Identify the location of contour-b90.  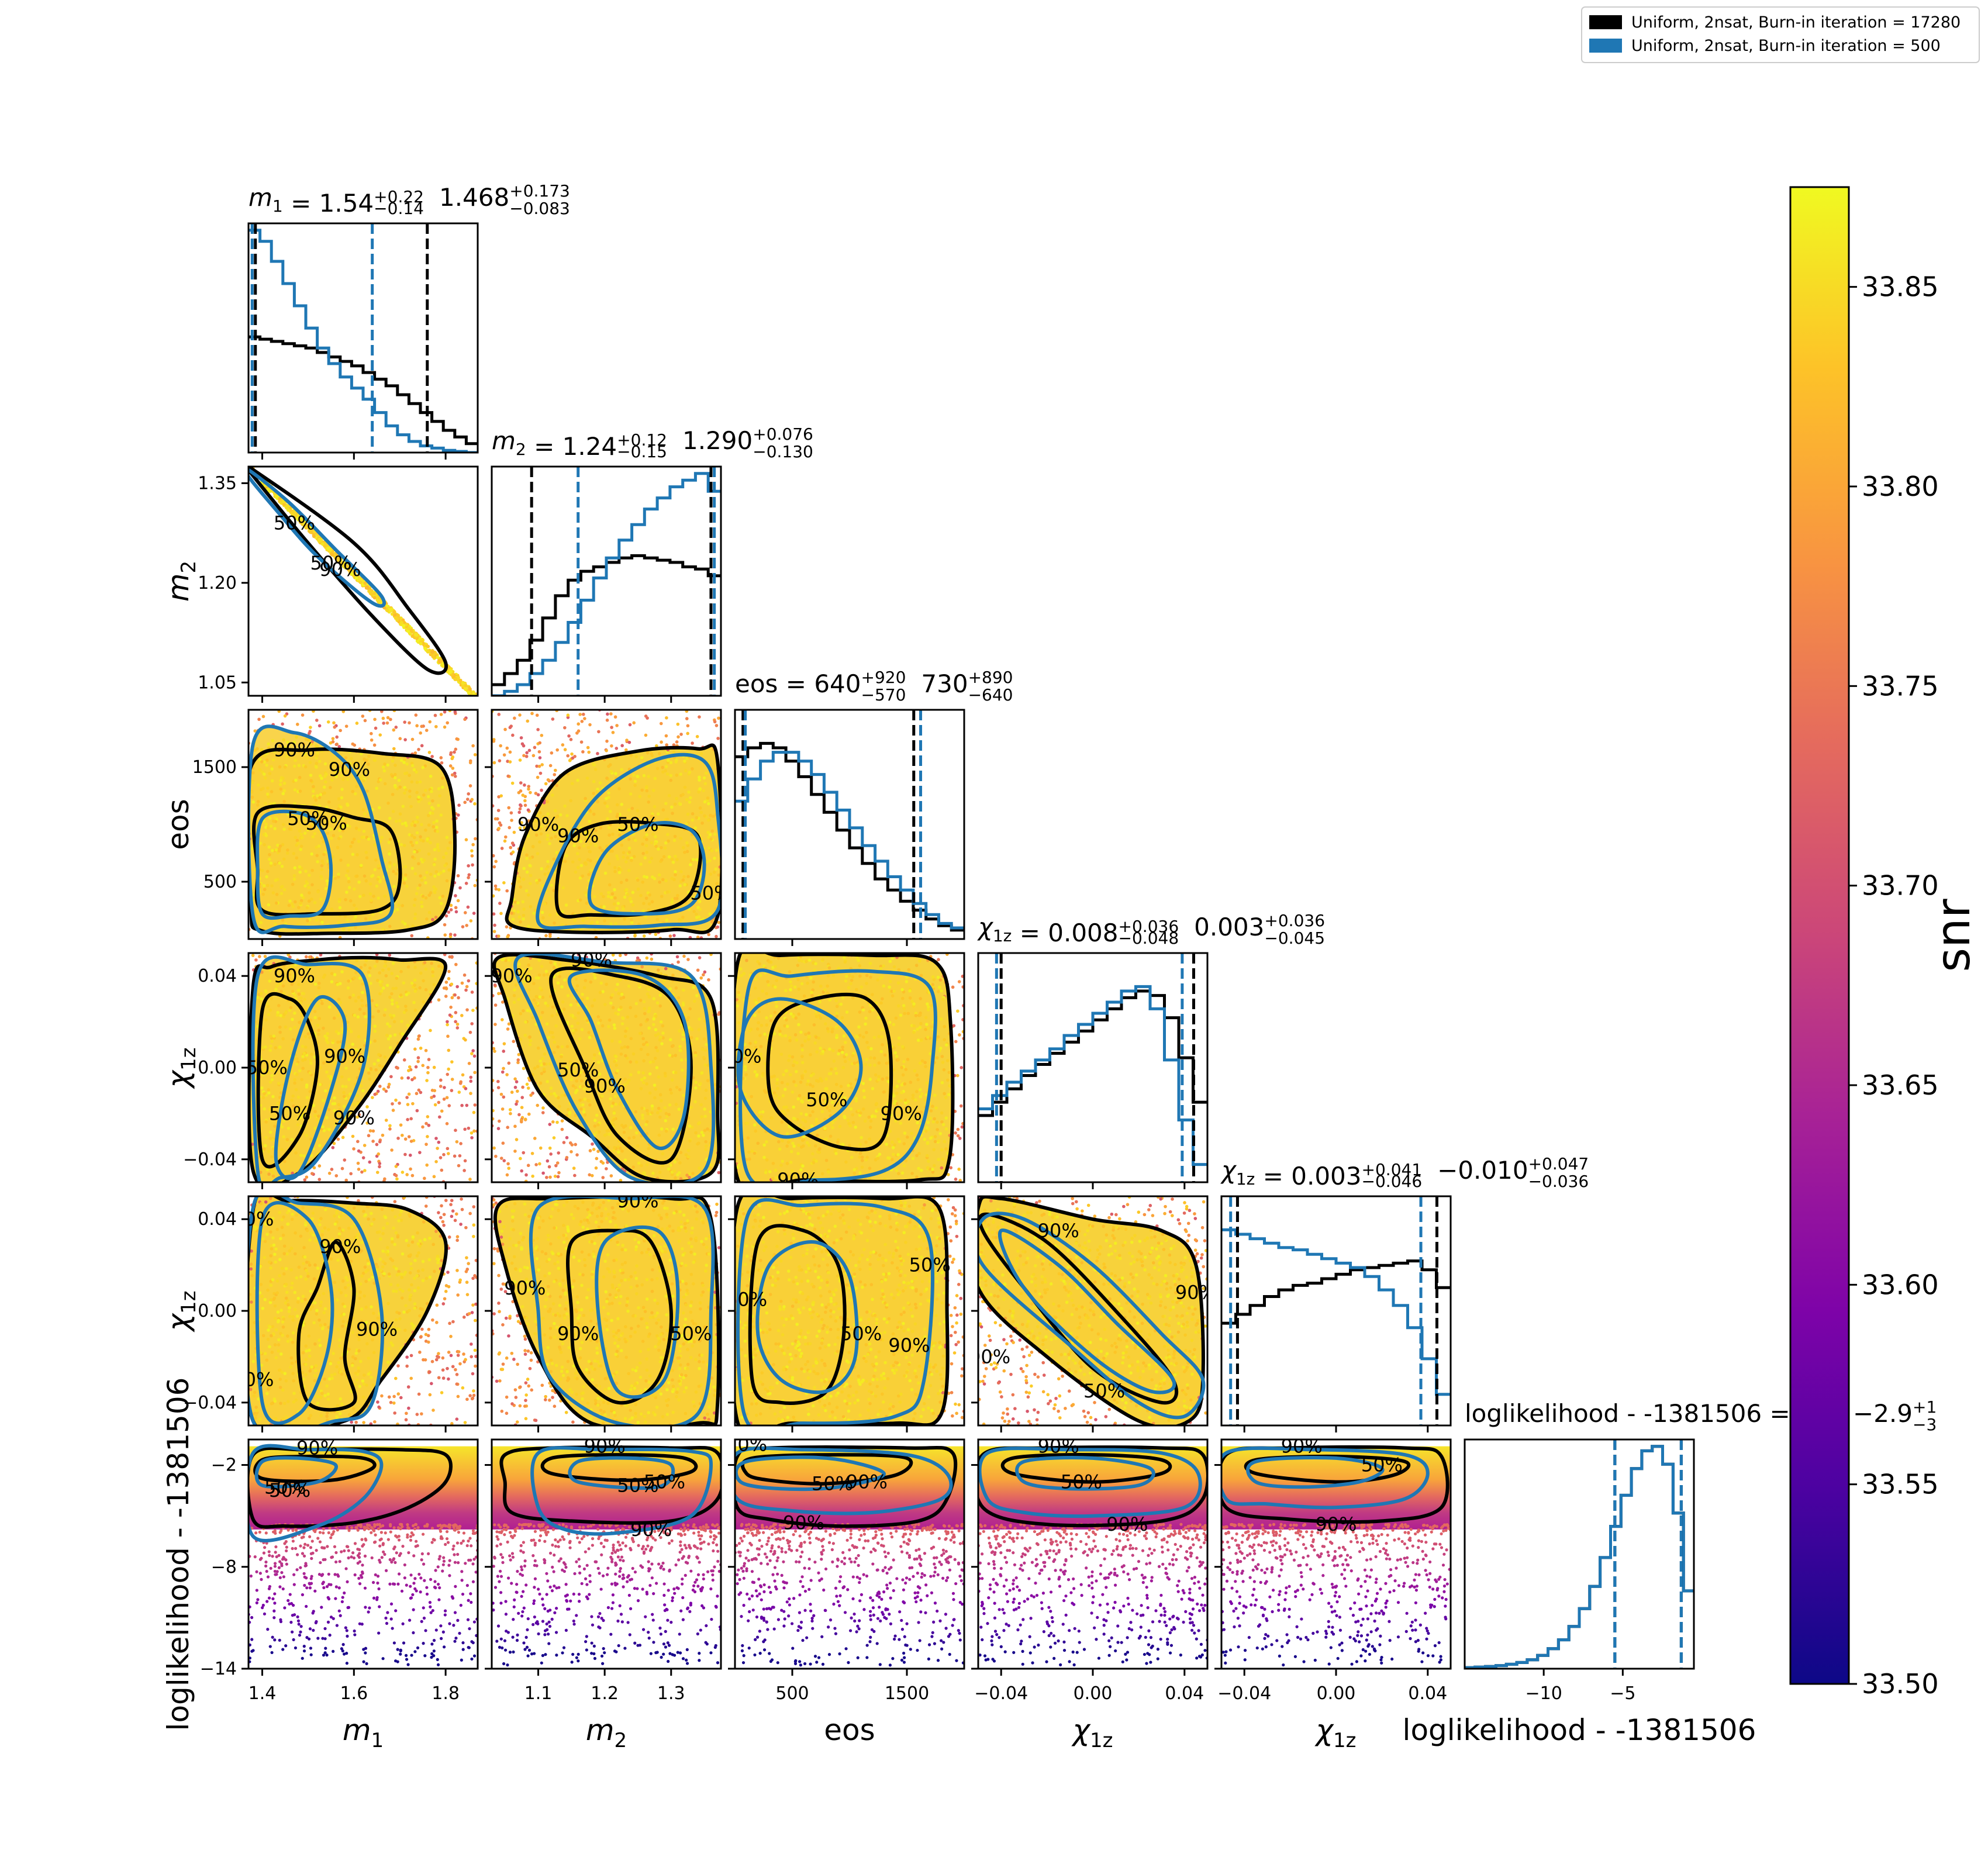
(311, 1068).